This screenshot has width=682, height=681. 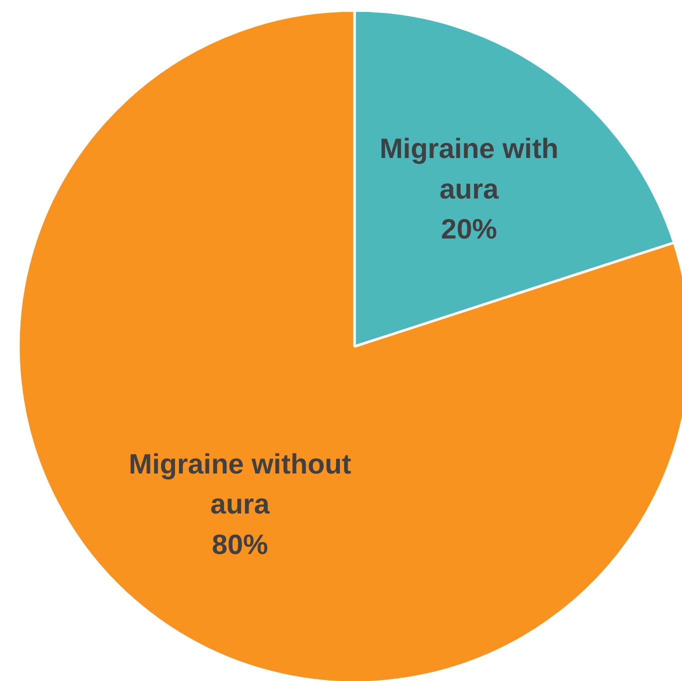 I want to click on data-label: 20%, so click(x=469, y=229).